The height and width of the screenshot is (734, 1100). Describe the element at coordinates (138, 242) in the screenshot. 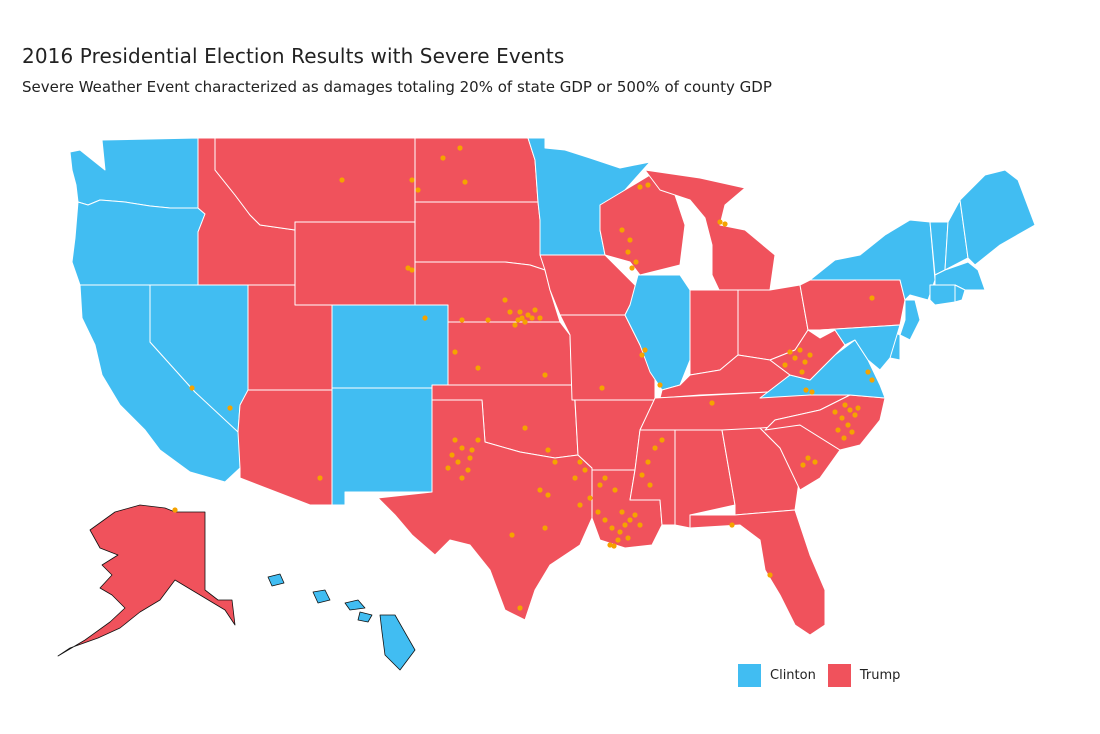

I see `state-OR` at that location.